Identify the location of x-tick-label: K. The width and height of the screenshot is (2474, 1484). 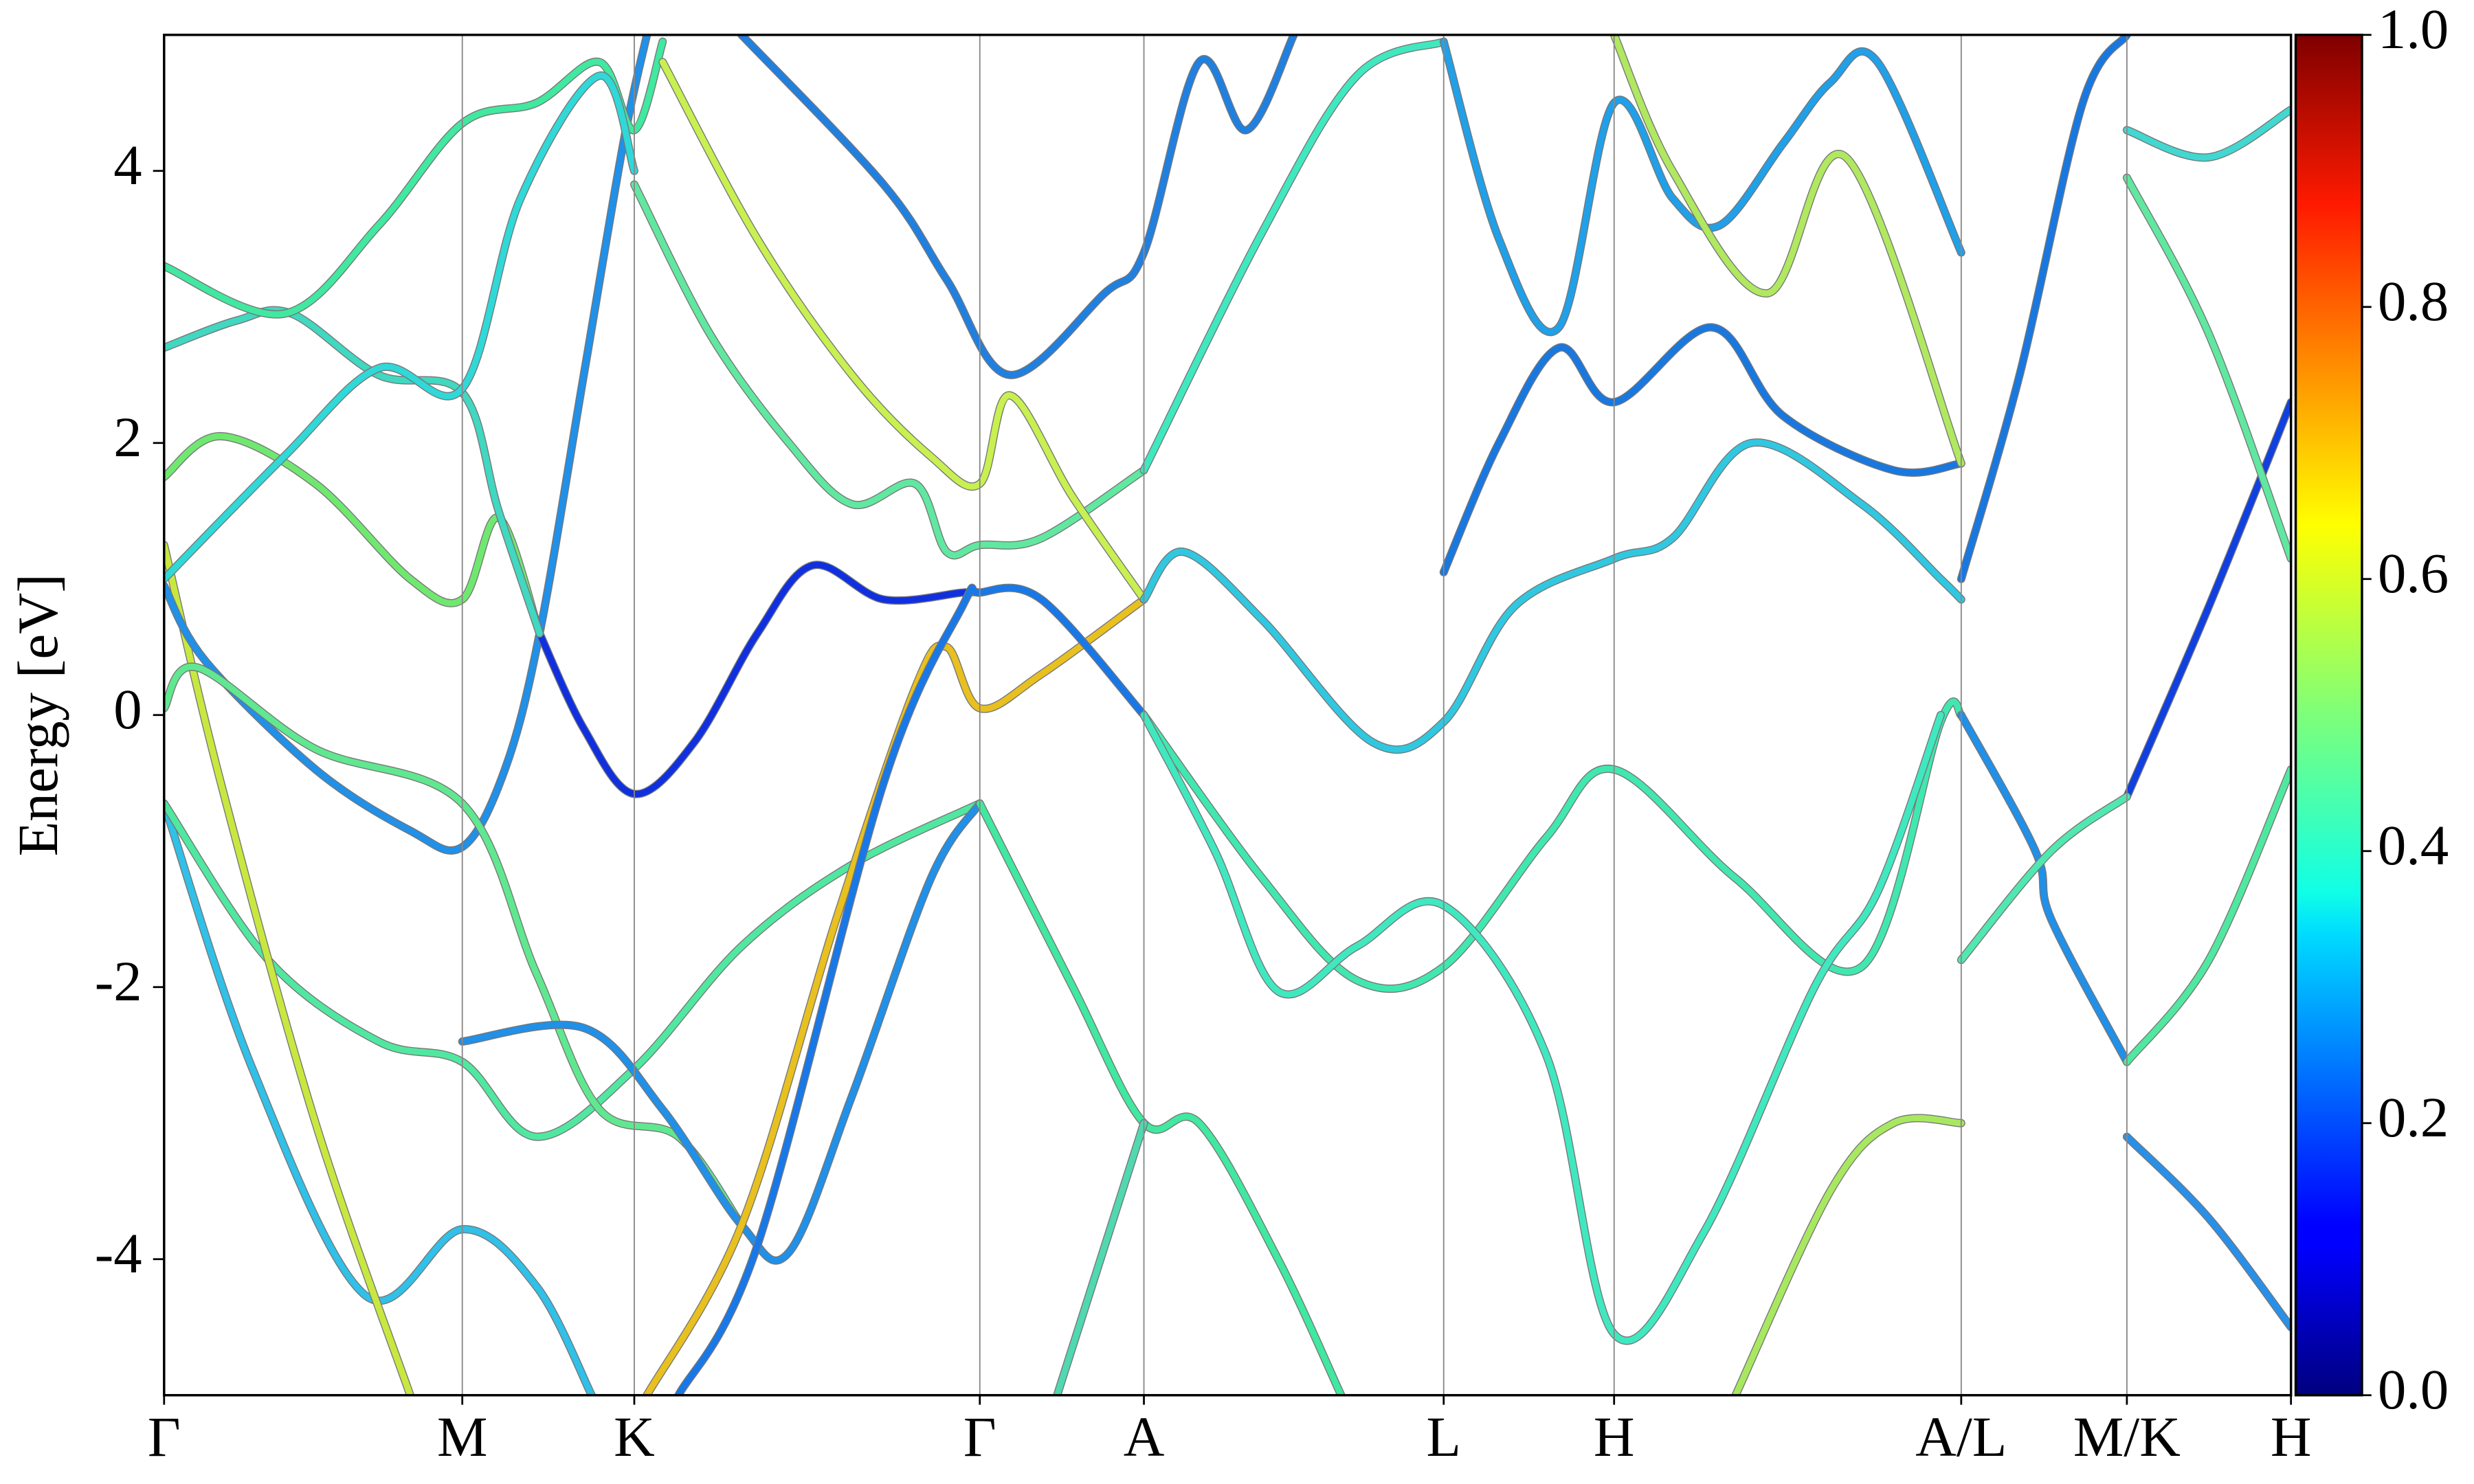
(634, 1436).